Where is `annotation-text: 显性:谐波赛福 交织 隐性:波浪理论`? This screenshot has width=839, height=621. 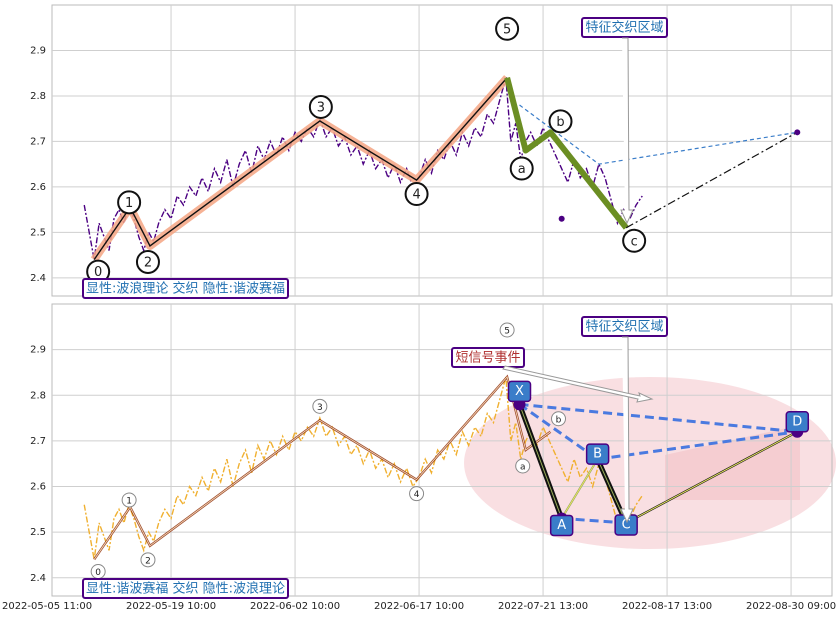 annotation-text: 显性:谐波赛福 交织 隐性:波浪理论 is located at coordinates (185, 589).